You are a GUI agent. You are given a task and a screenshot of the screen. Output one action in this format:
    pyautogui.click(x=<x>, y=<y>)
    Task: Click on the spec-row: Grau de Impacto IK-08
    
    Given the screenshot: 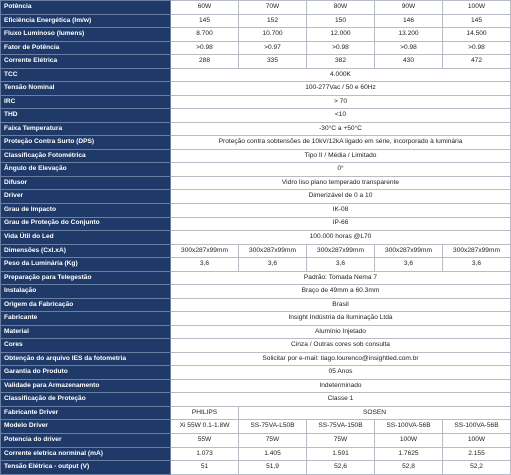 What is the action you would take?
    pyautogui.click(x=255, y=210)
    